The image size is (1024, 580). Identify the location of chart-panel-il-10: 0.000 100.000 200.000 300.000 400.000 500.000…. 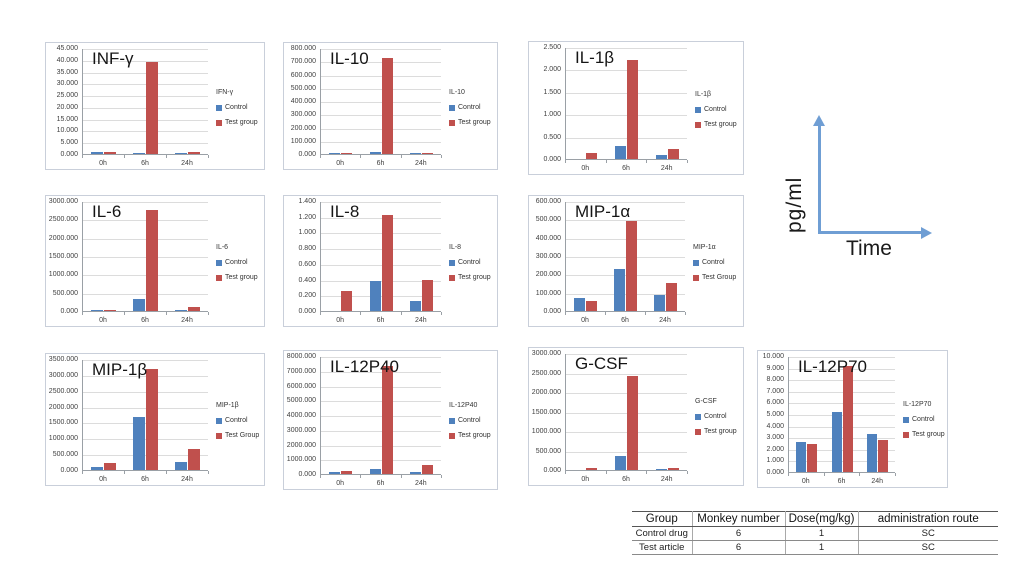
(390, 106).